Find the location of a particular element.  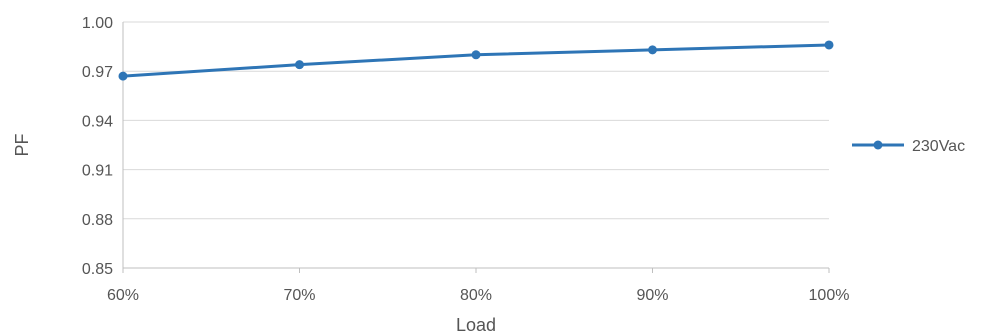

x-tick-label: 80% is located at coordinates (476, 295).